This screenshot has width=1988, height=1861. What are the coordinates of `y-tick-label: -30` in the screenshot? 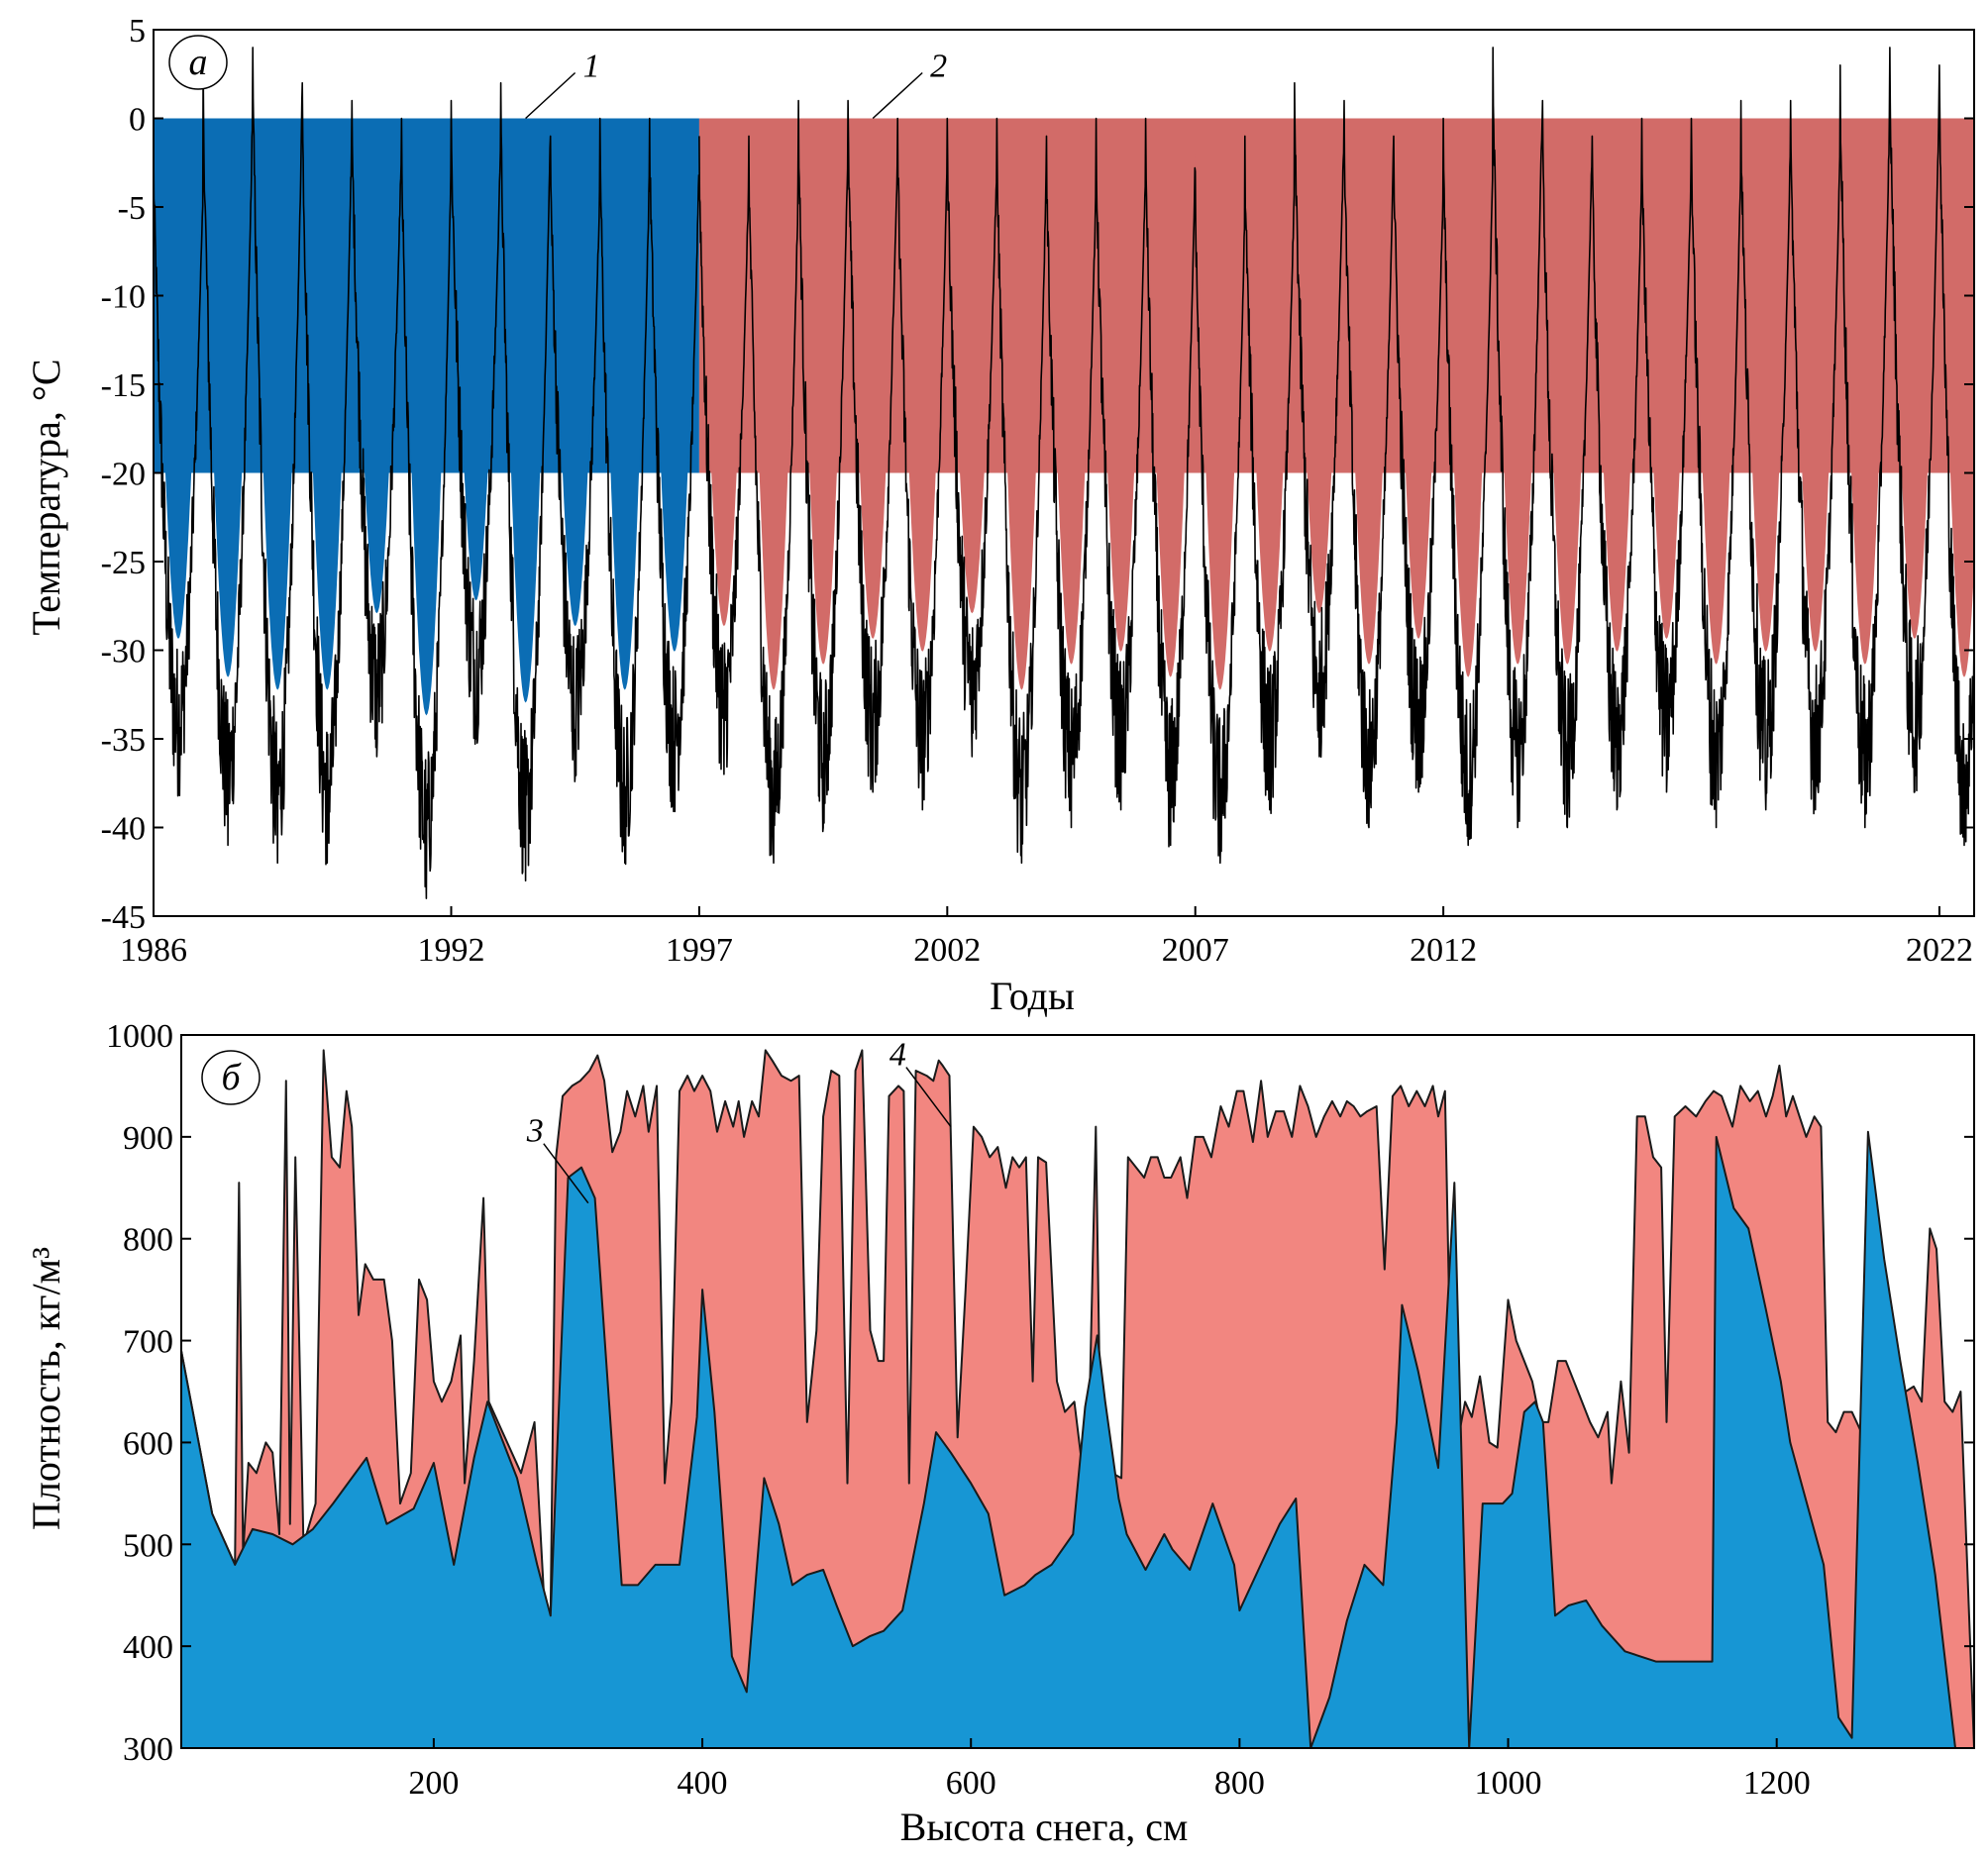 It's located at (123, 652).